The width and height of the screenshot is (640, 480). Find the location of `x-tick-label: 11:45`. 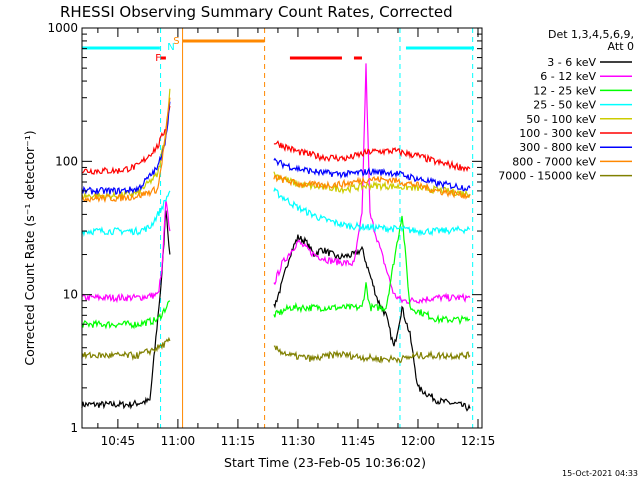

x-tick-label: 11:45 is located at coordinates (358, 441).